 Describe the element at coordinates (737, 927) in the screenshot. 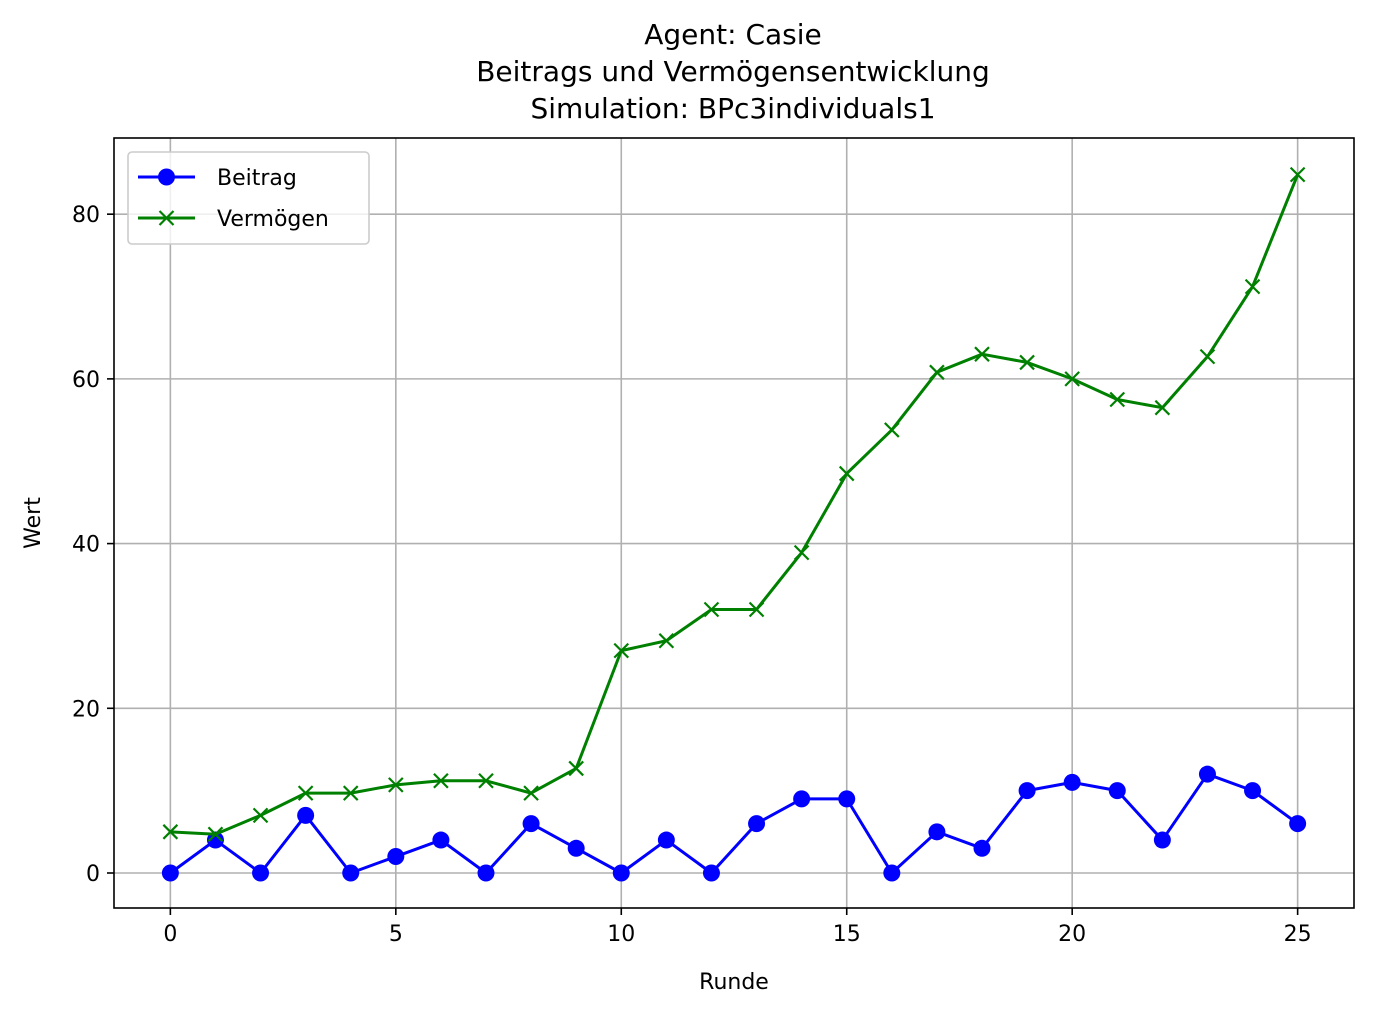

I see `x-axis: 0 5 10 15 20 25` at that location.